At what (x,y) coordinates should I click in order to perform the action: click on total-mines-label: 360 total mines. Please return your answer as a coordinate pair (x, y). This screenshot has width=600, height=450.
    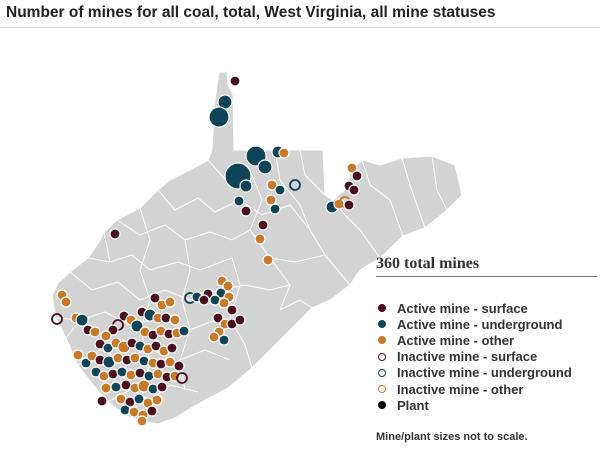
    Looking at the image, I should click on (428, 263).